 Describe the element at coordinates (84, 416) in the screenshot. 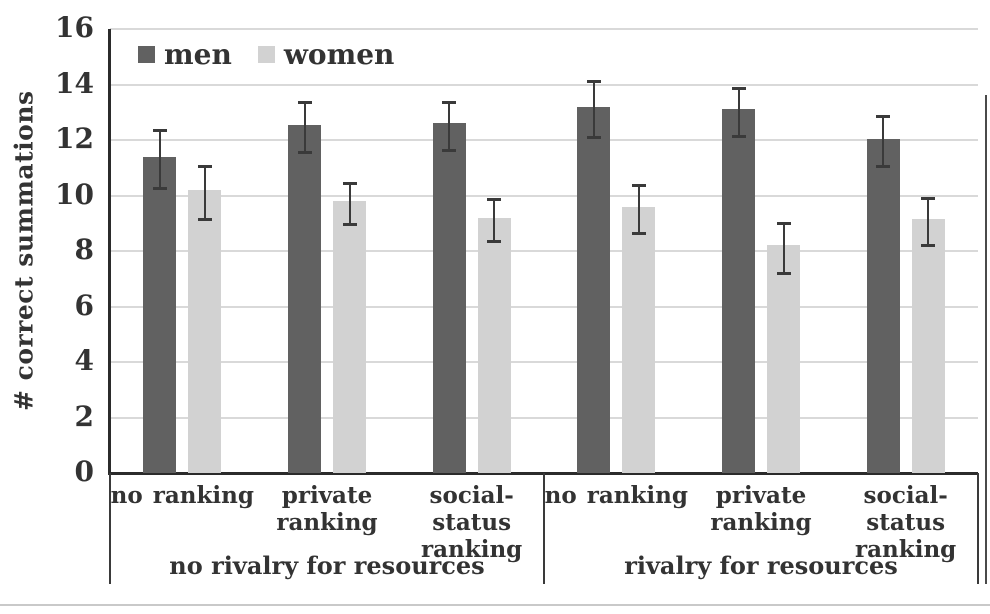

I see `y-tick-label: 2` at that location.